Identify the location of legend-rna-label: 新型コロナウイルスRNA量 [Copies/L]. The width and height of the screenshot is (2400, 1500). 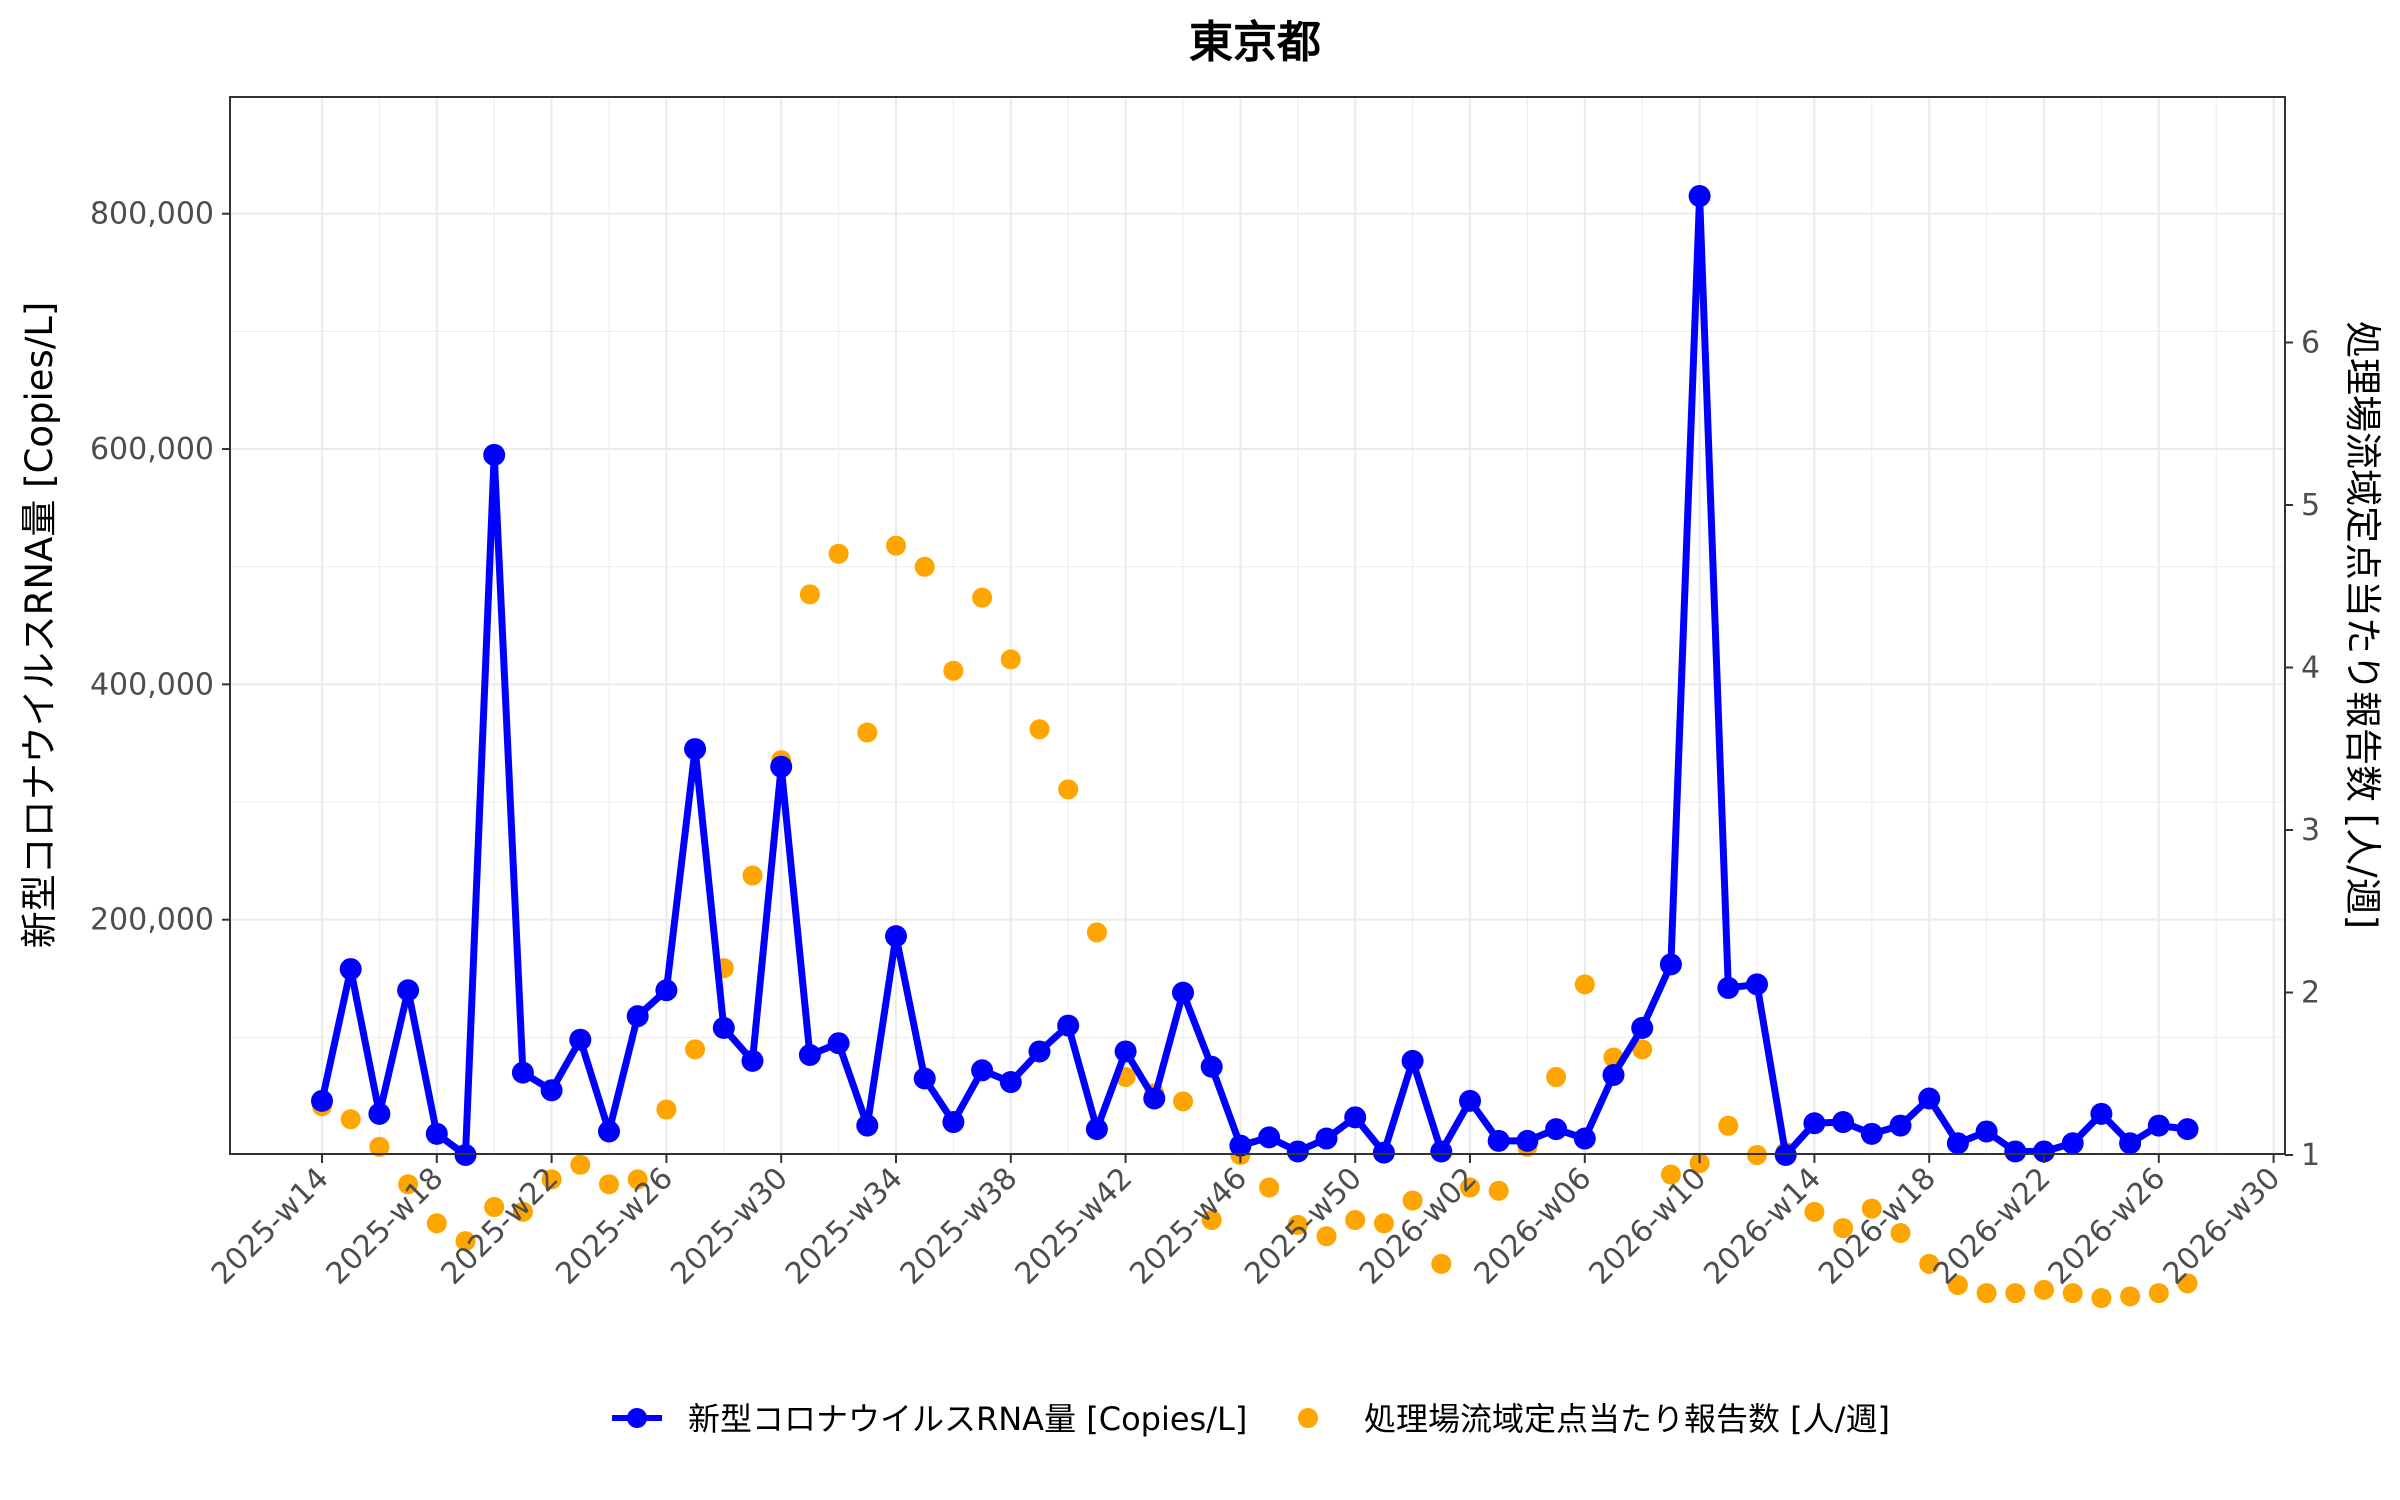
(967, 1419).